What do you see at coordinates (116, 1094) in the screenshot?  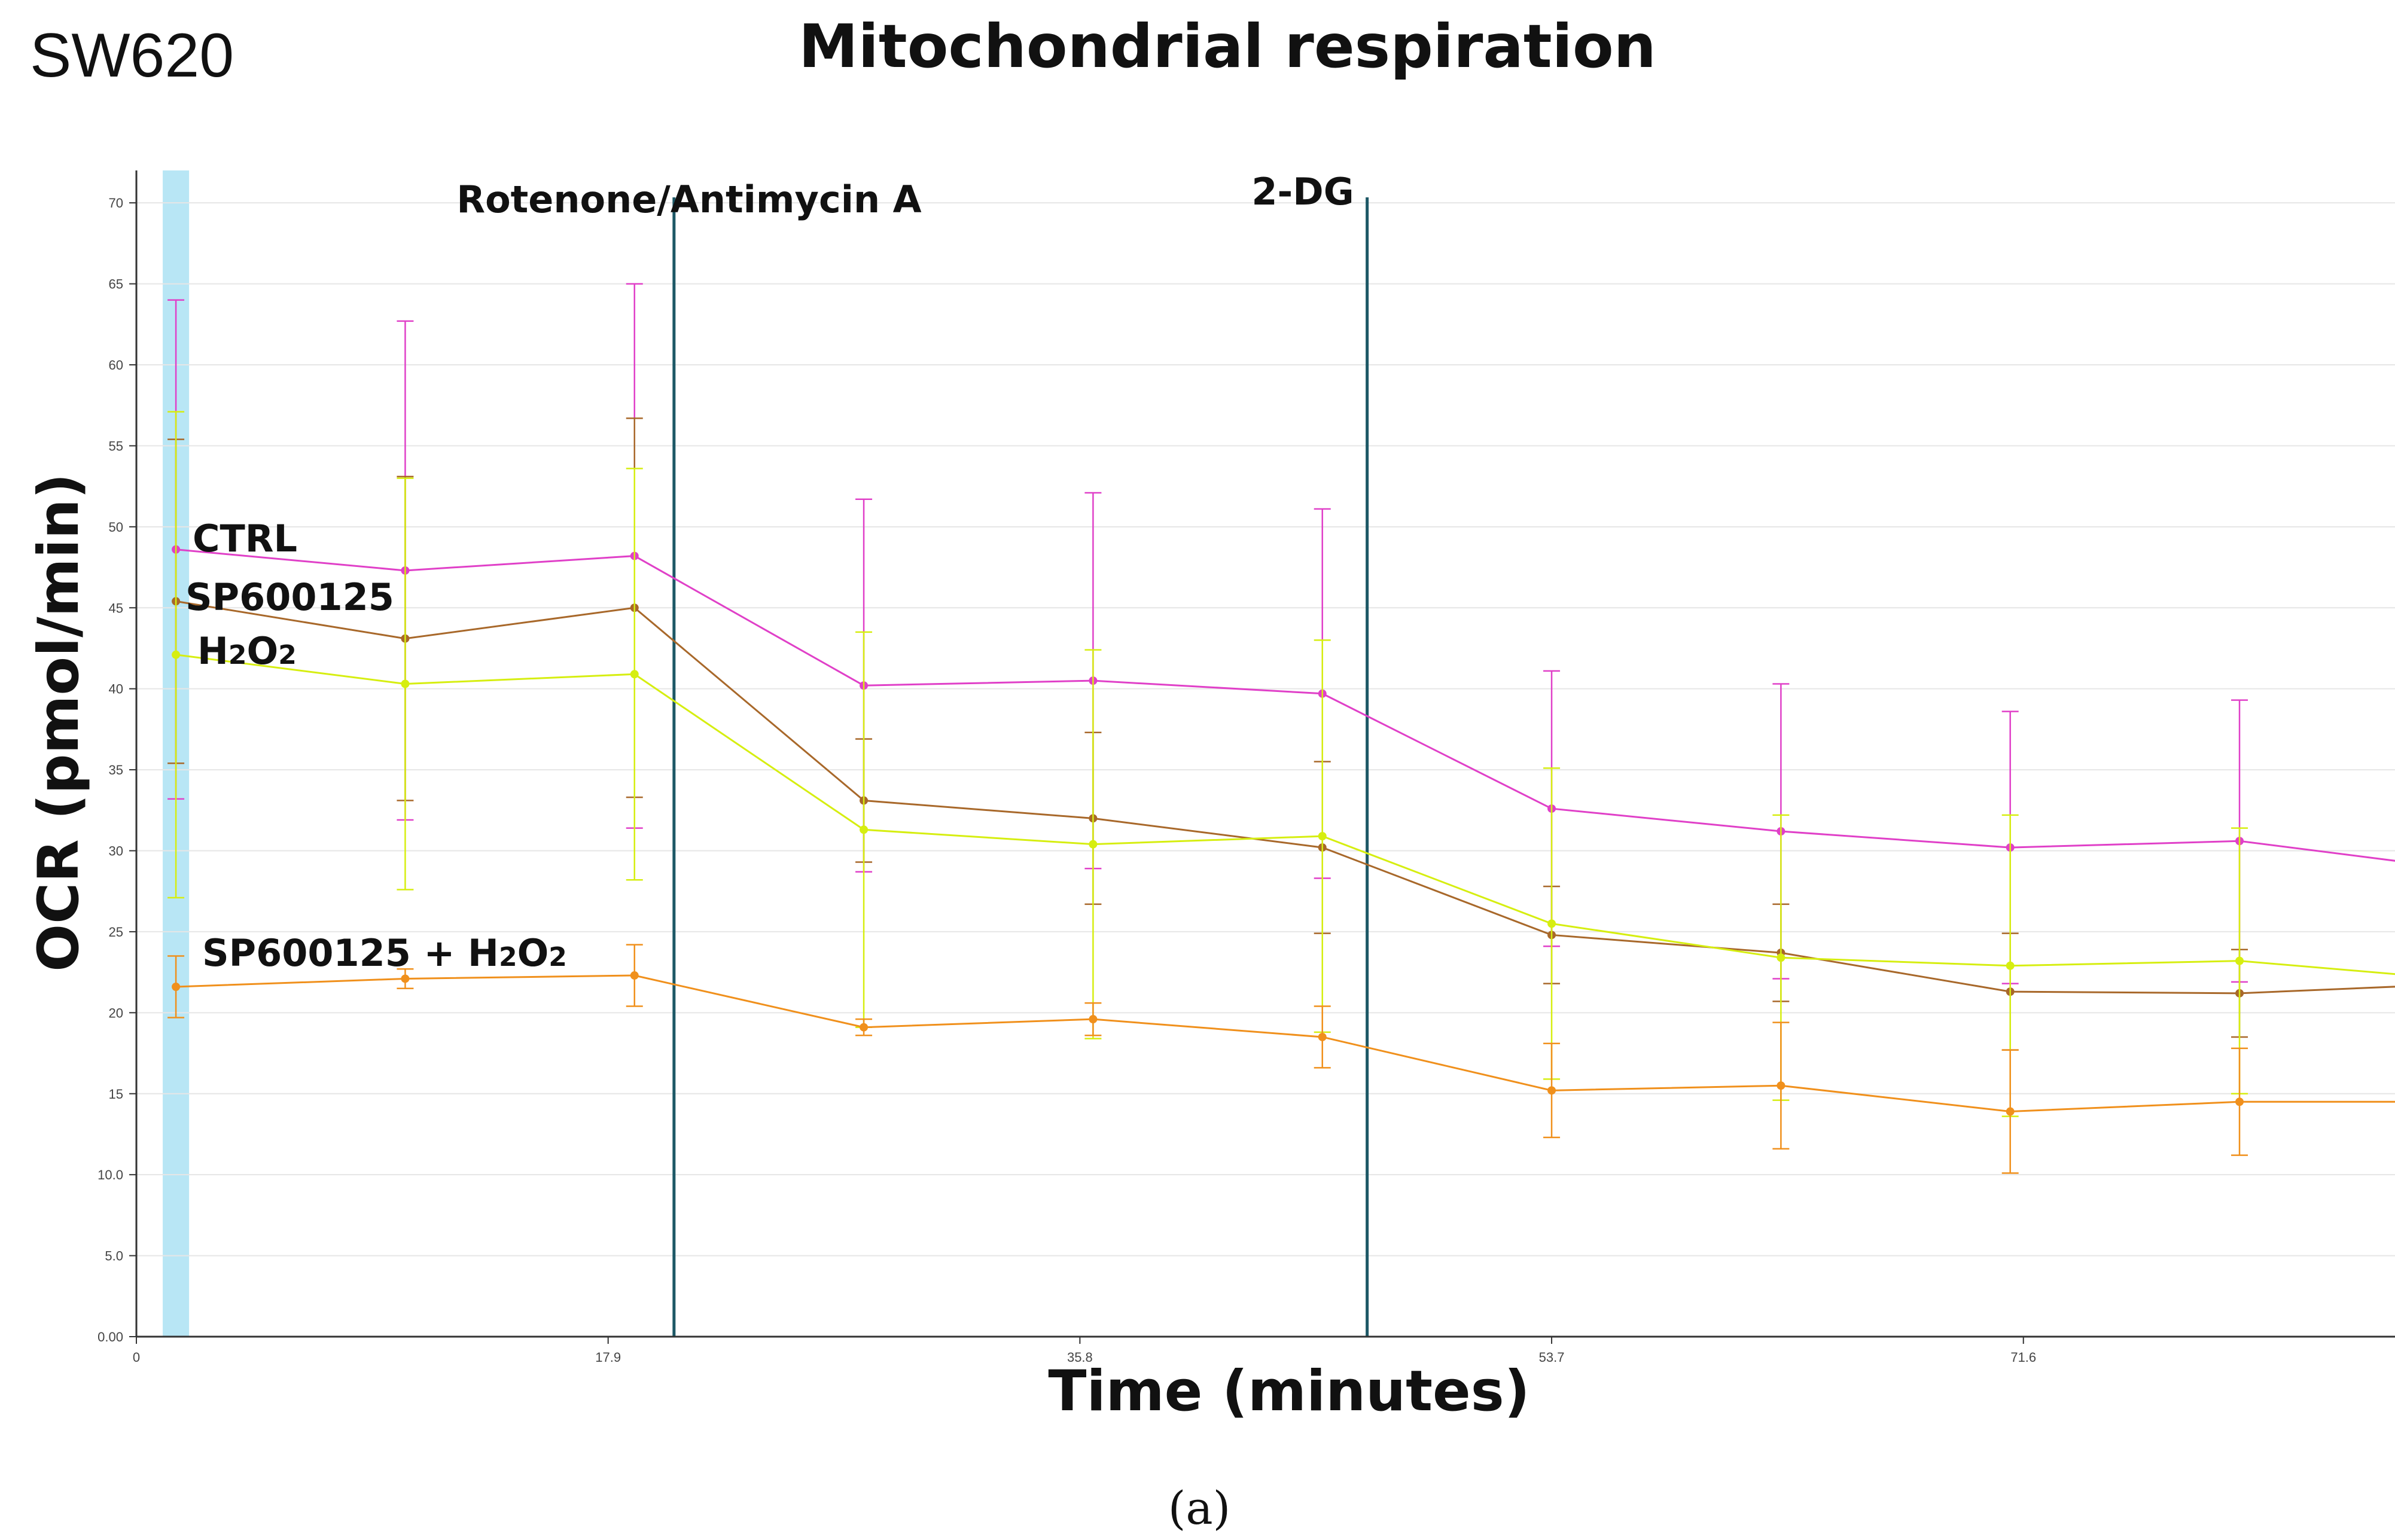 I see `y-tick-label: 15` at bounding box center [116, 1094].